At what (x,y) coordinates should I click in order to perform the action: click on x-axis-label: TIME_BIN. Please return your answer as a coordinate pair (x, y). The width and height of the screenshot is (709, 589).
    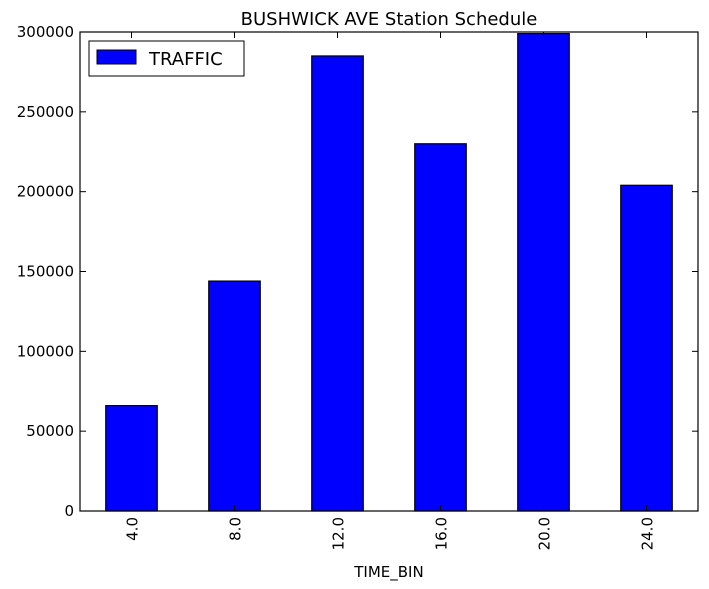
    Looking at the image, I should click on (388, 572).